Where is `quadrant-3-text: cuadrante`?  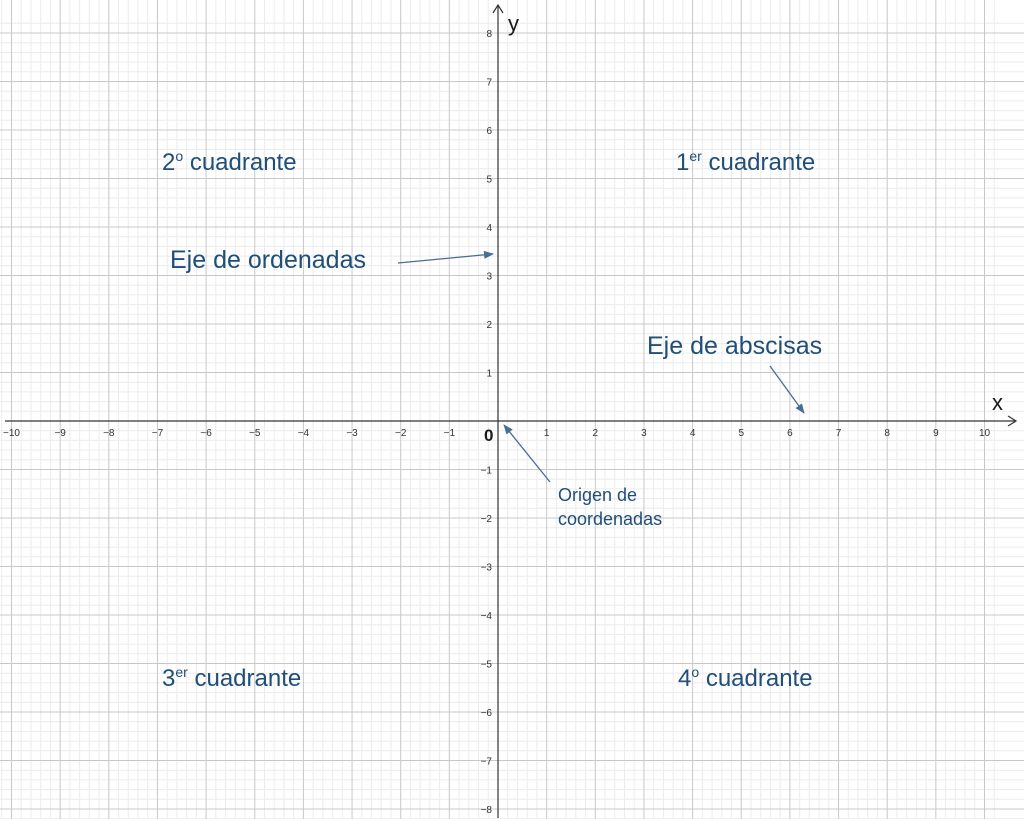
quadrant-3-text: cuadrante is located at coordinates (244, 678).